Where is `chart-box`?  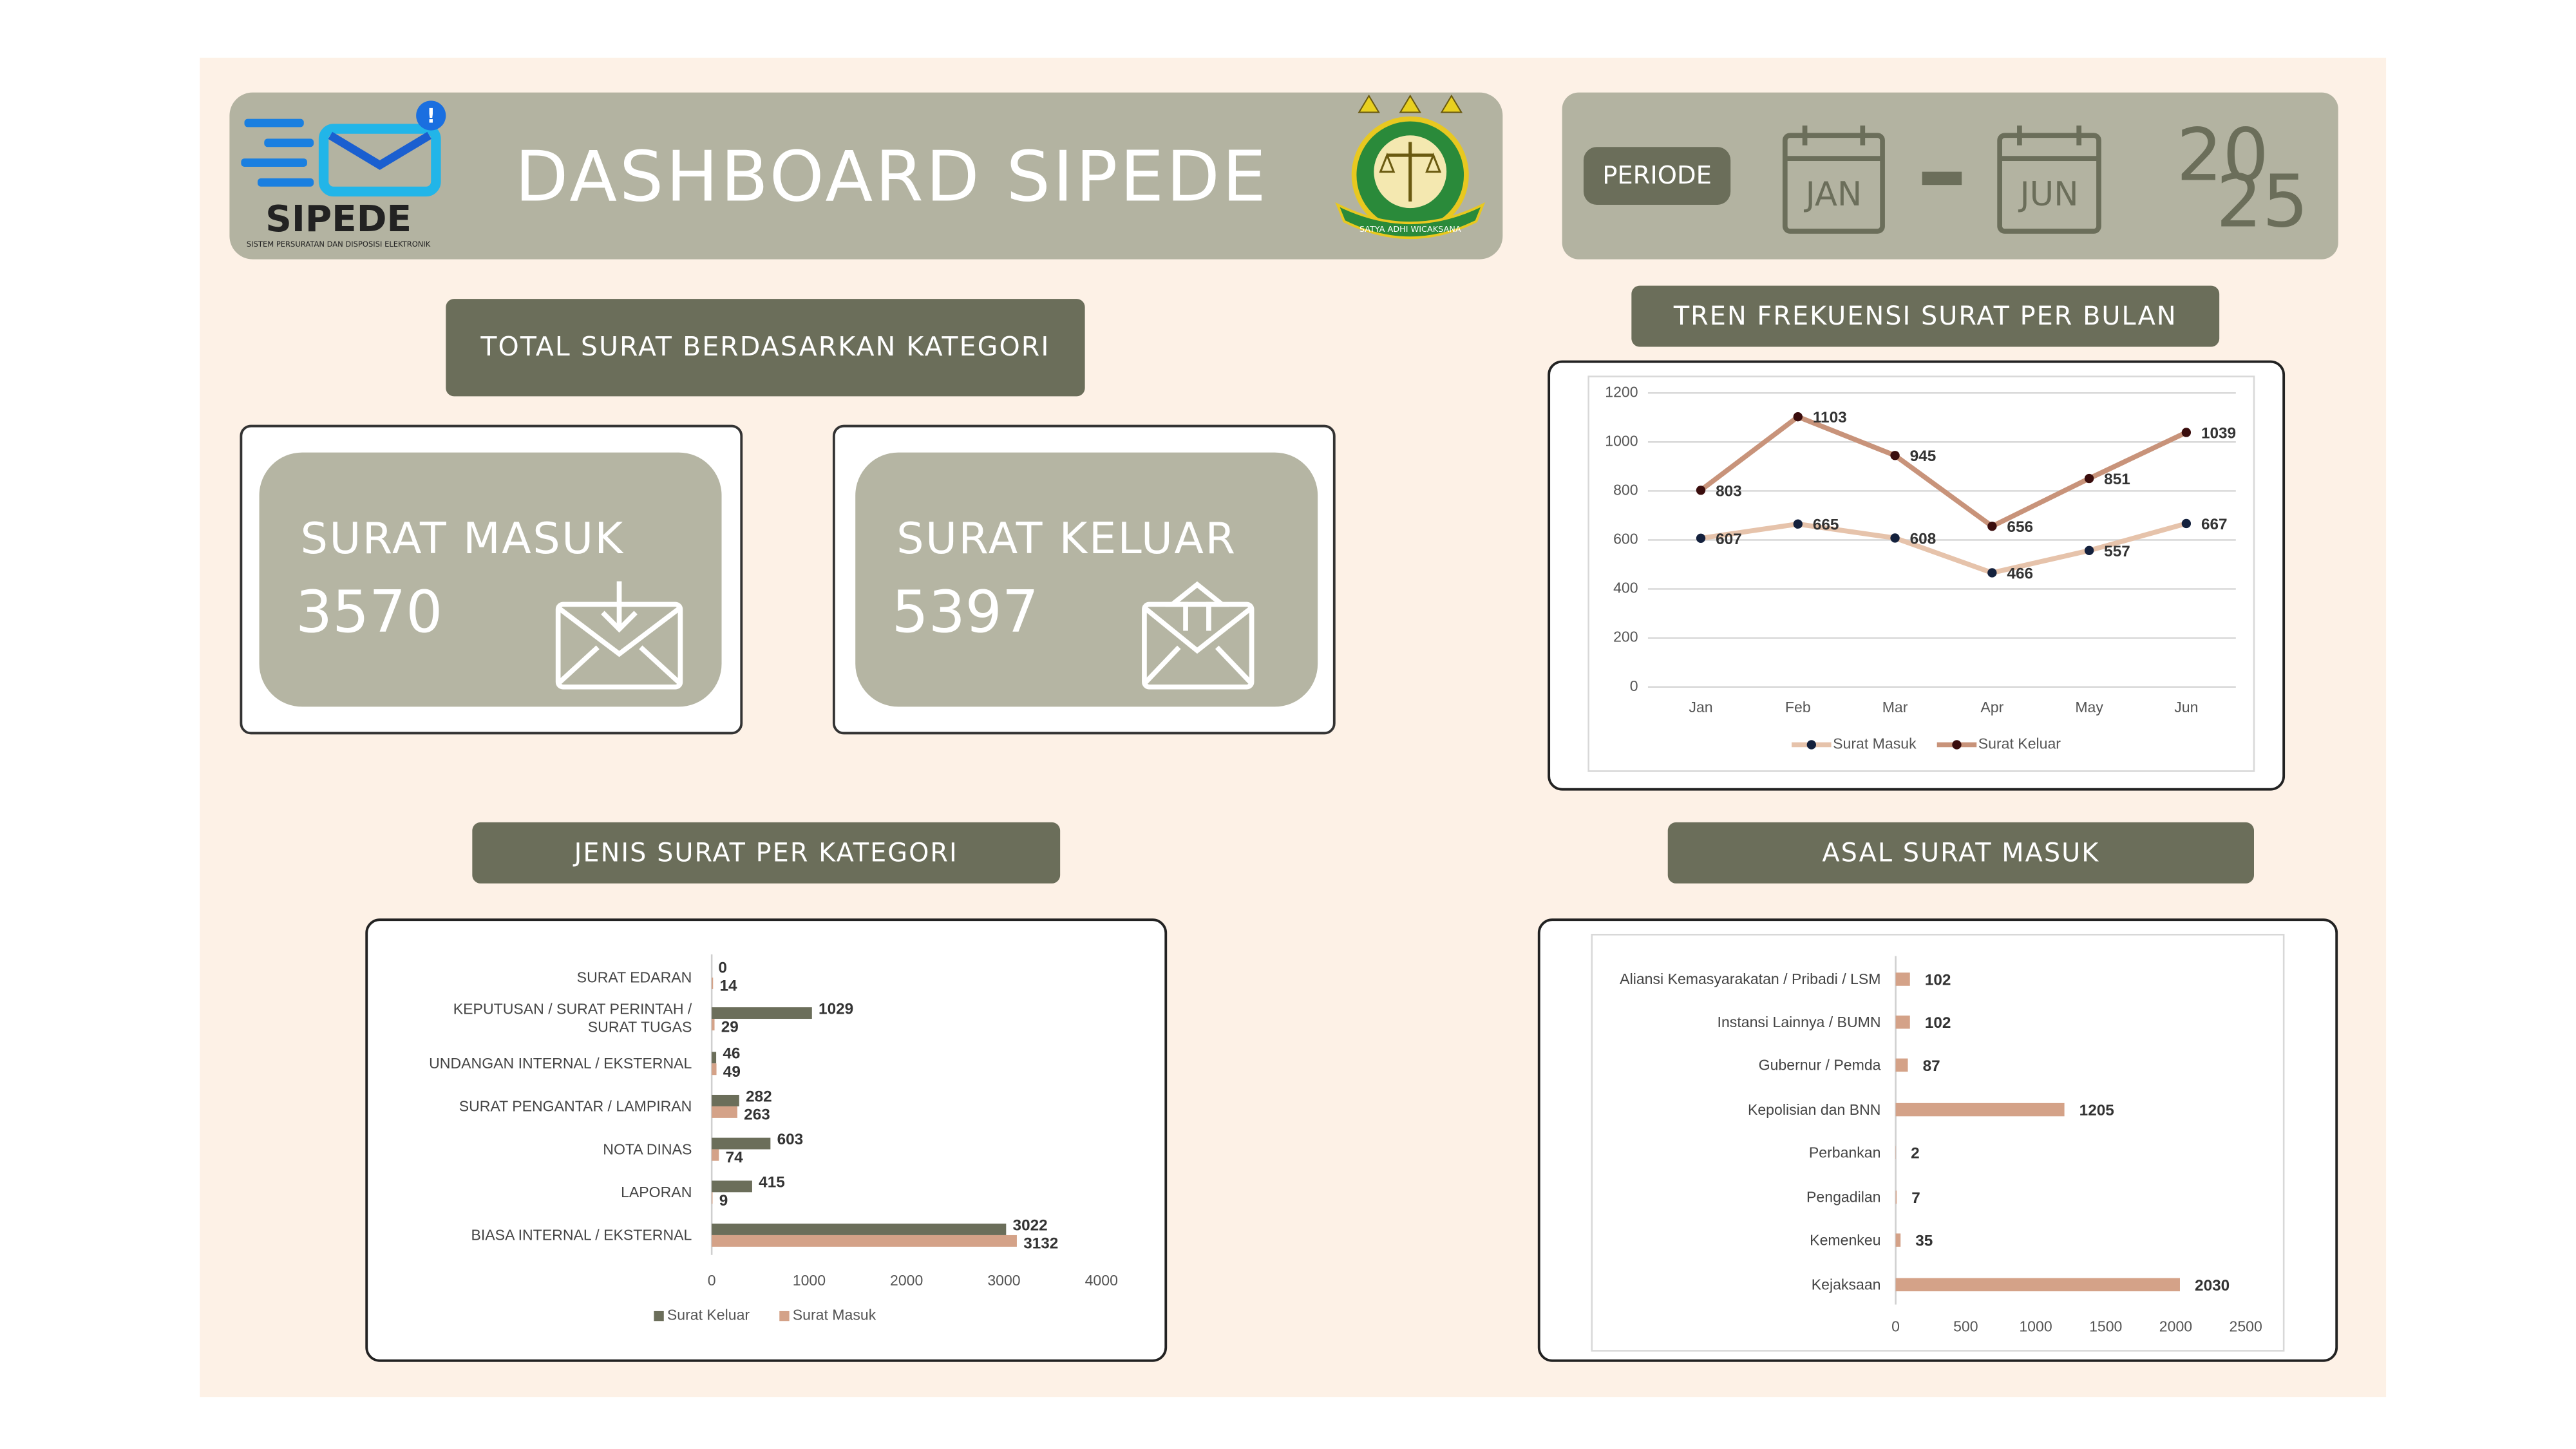
chart-box is located at coordinates (1917, 575).